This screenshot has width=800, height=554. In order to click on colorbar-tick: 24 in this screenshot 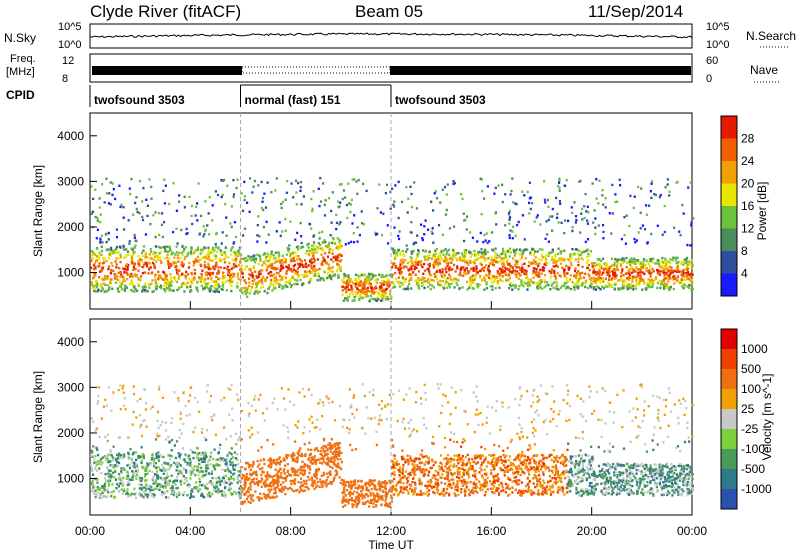, I will do `click(748, 161)`.